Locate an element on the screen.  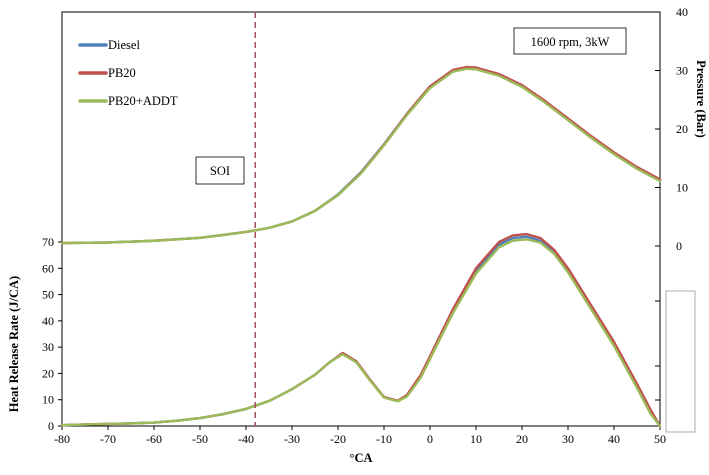
right-tick-label: 30 is located at coordinates (682, 71).